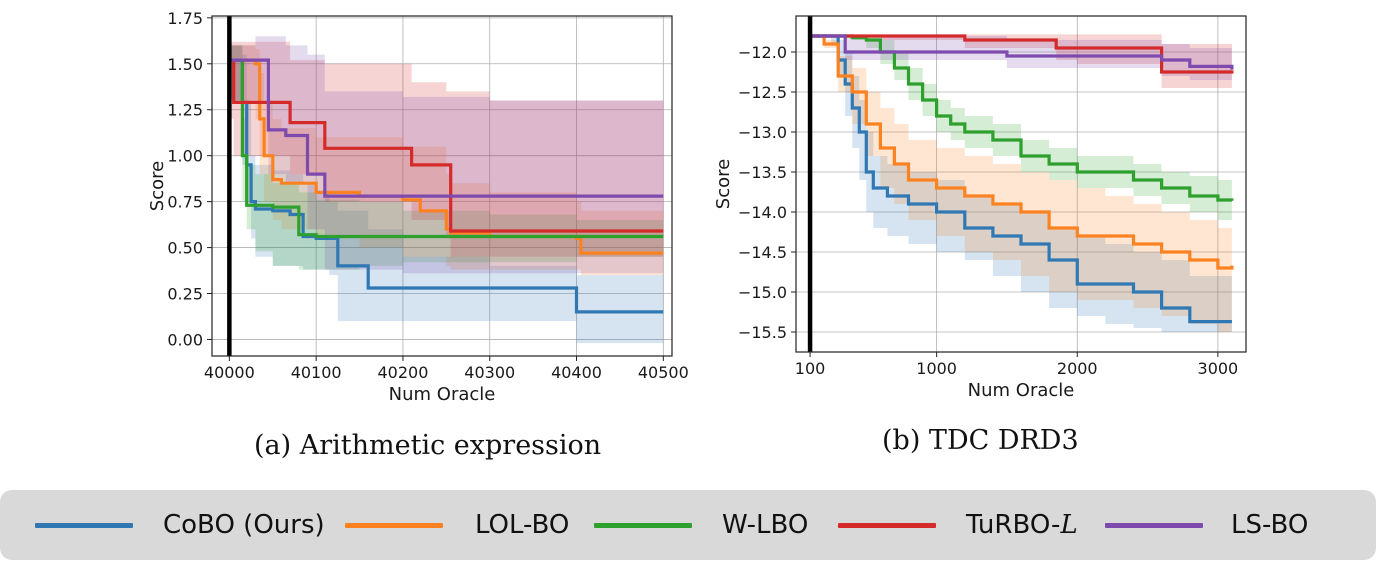 The width and height of the screenshot is (1380, 565). What do you see at coordinates (185, 156) in the screenshot?
I see `y-tick-label: 1.00` at bounding box center [185, 156].